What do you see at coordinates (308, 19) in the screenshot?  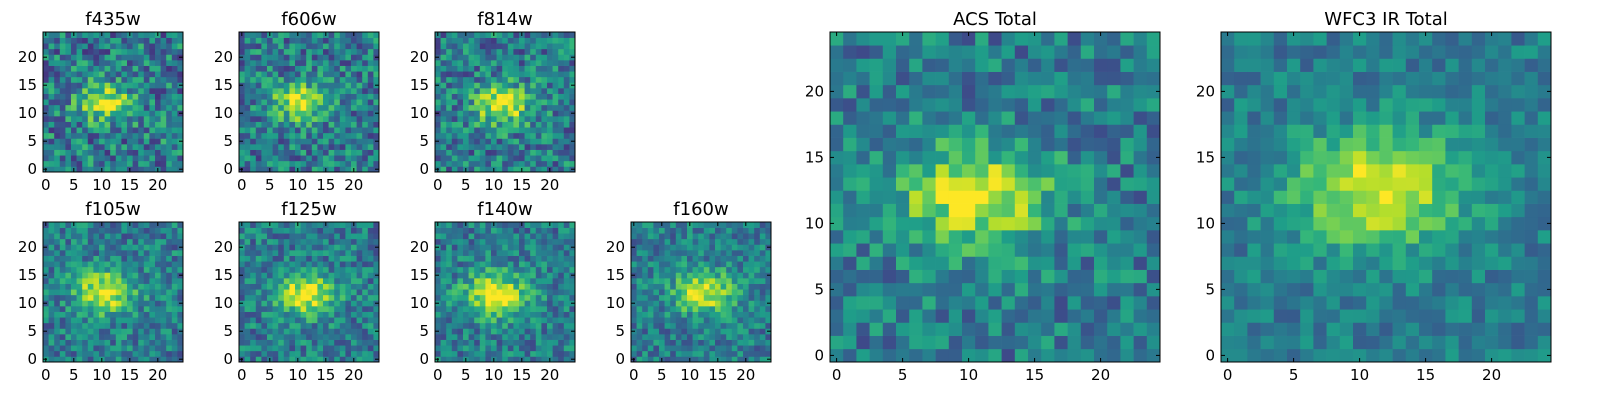 I see `panel-title: f606w` at bounding box center [308, 19].